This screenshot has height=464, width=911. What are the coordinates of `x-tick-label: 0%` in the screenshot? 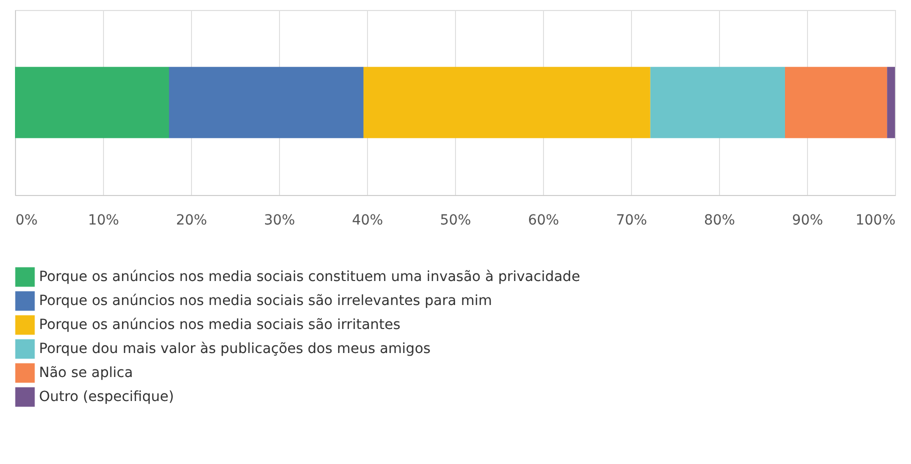 It's located at (27, 220).